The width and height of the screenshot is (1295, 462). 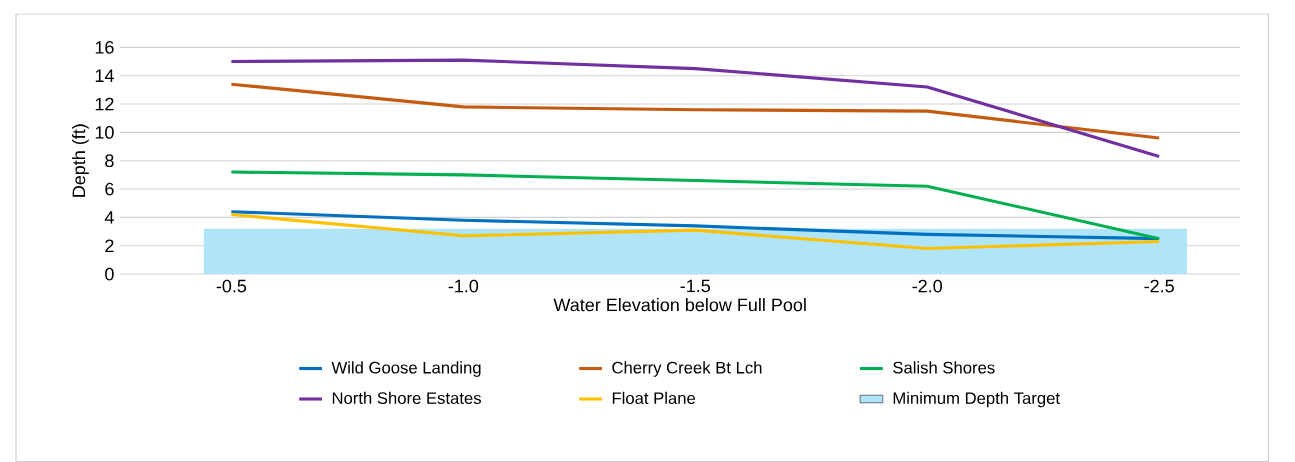 What do you see at coordinates (944, 367) in the screenshot?
I see `legend-label: Salish Shores` at bounding box center [944, 367].